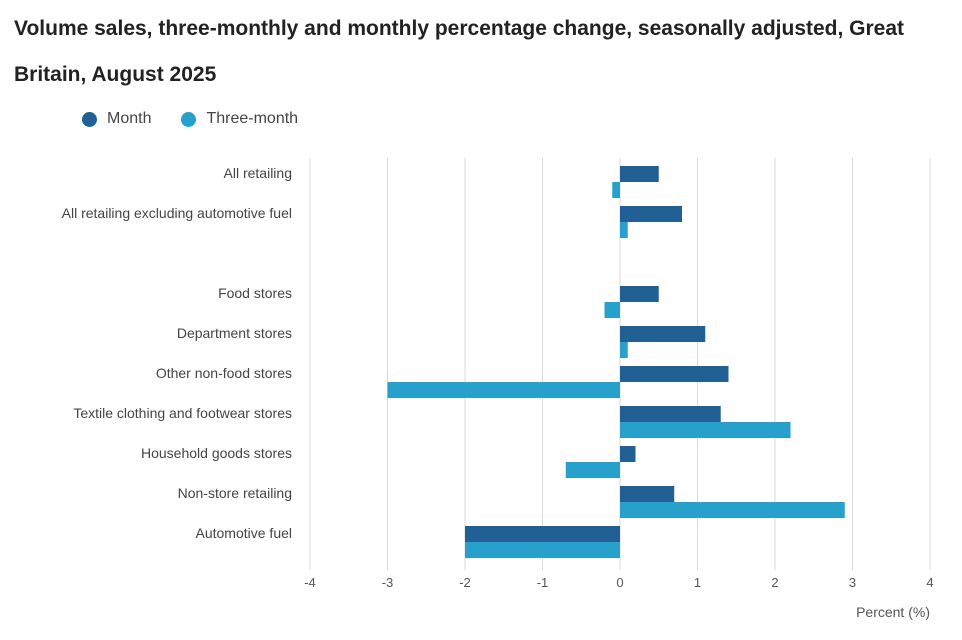 Image resolution: width=962 pixels, height=640 pixels. I want to click on x-tick-label: -3, so click(388, 582).